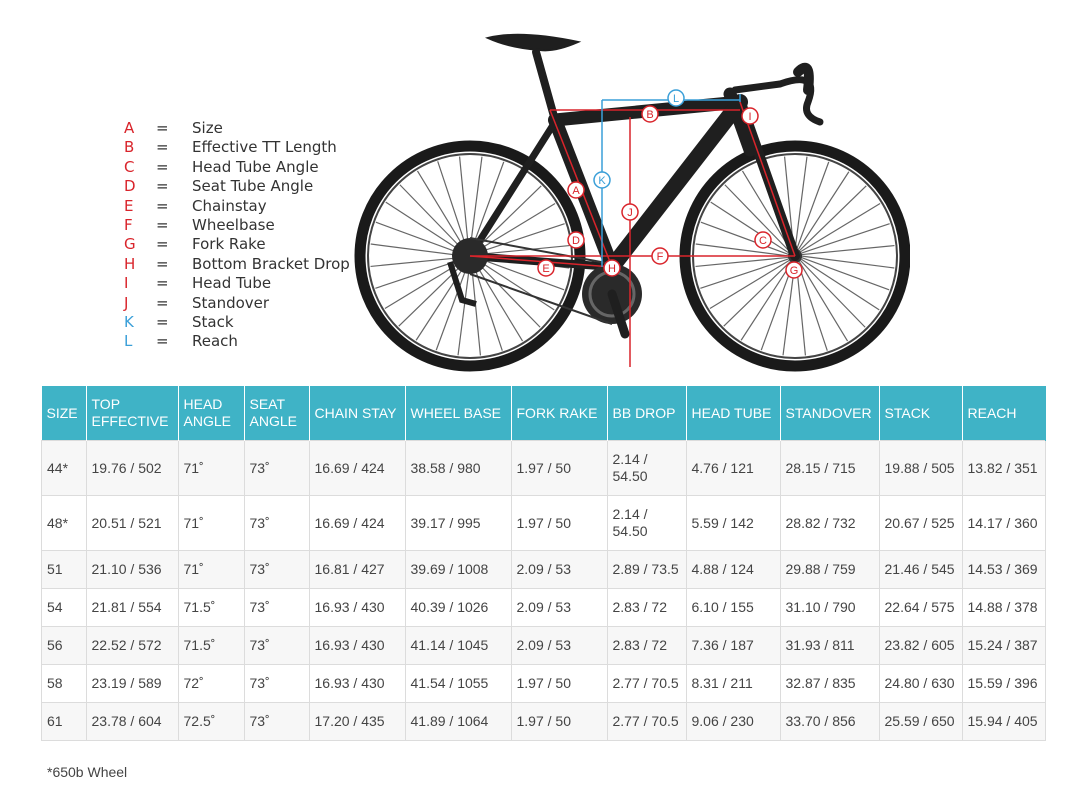 Image resolution: width=1085 pixels, height=802 pixels. Describe the element at coordinates (126, 302) in the screenshot. I see `legend-letter: J` at that location.